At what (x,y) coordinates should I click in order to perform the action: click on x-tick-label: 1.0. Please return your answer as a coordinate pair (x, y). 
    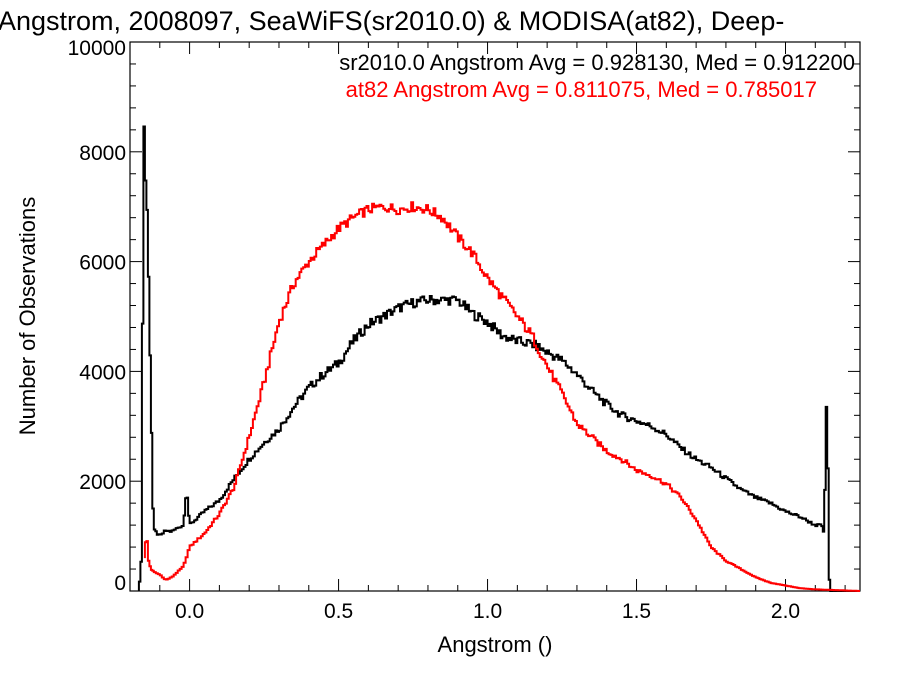
    Looking at the image, I should click on (487, 611).